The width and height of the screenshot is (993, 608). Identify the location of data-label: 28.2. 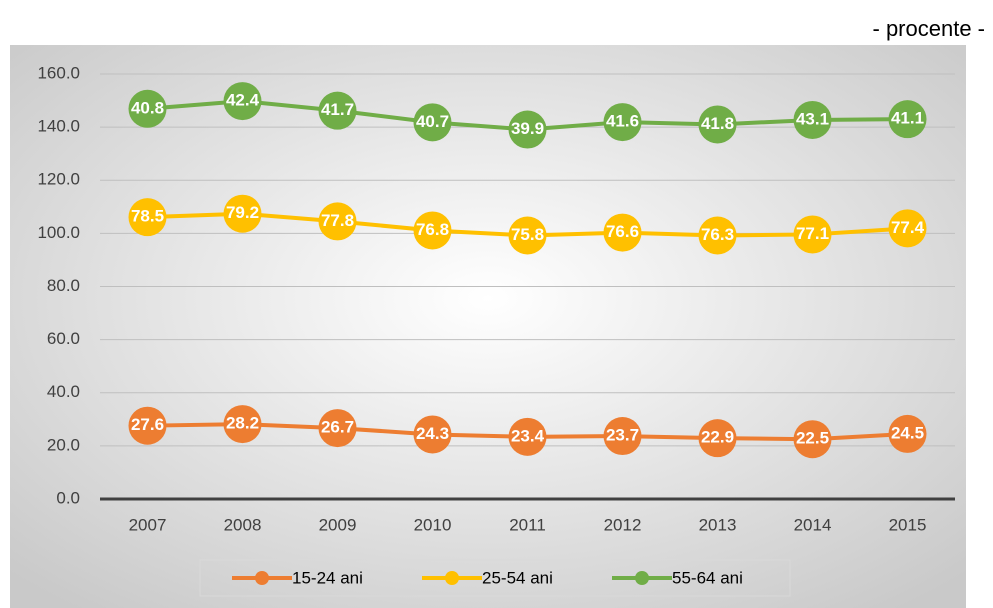
(242, 423).